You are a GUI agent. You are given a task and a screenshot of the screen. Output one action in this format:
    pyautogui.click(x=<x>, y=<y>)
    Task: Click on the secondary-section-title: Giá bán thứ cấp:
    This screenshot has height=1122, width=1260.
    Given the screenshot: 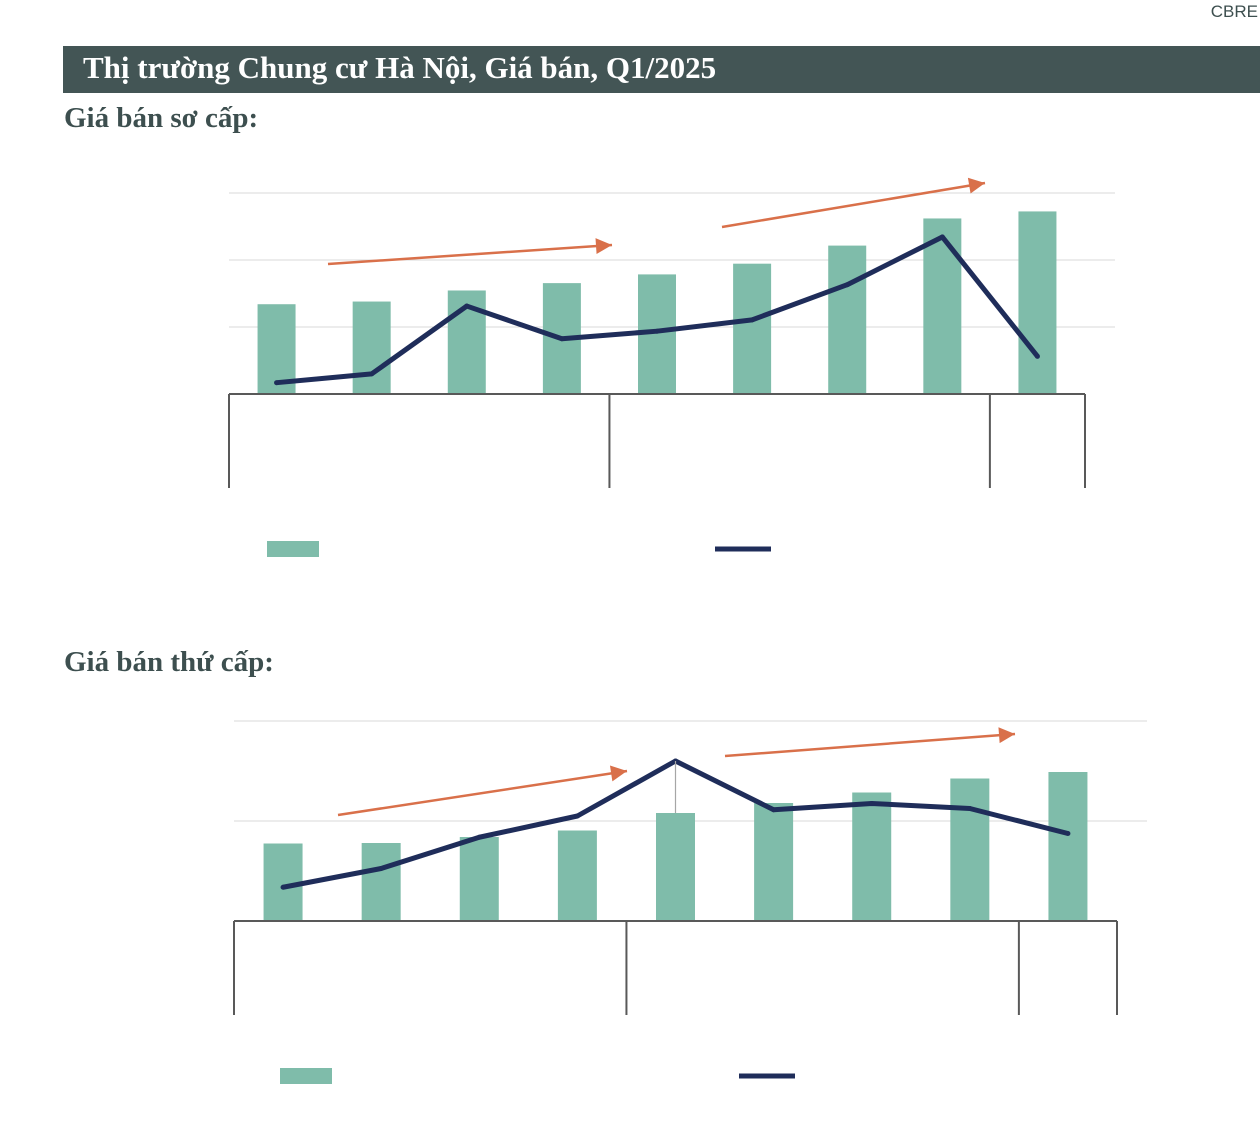 What is the action you would take?
    pyautogui.click(x=169, y=662)
    